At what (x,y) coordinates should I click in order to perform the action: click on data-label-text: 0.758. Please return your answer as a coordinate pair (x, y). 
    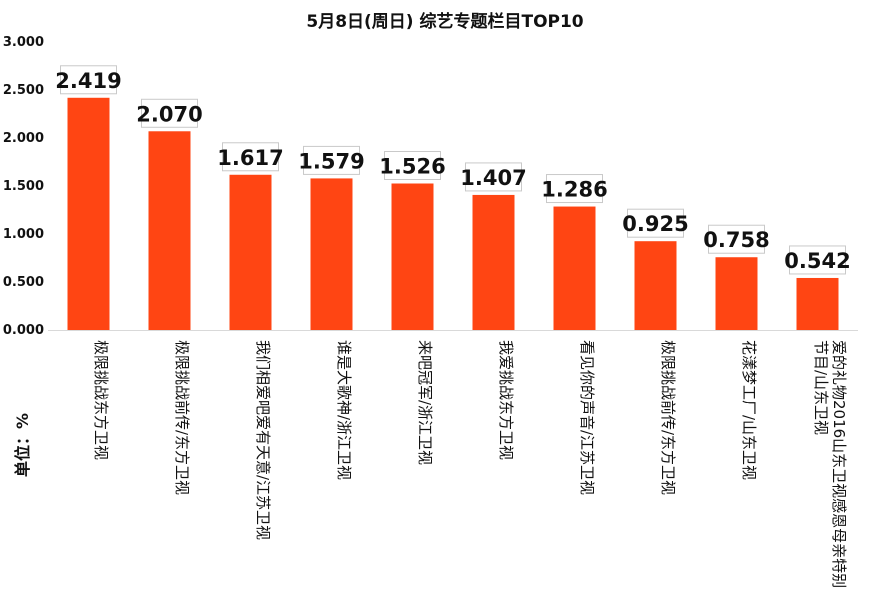
    Looking at the image, I should click on (736, 240).